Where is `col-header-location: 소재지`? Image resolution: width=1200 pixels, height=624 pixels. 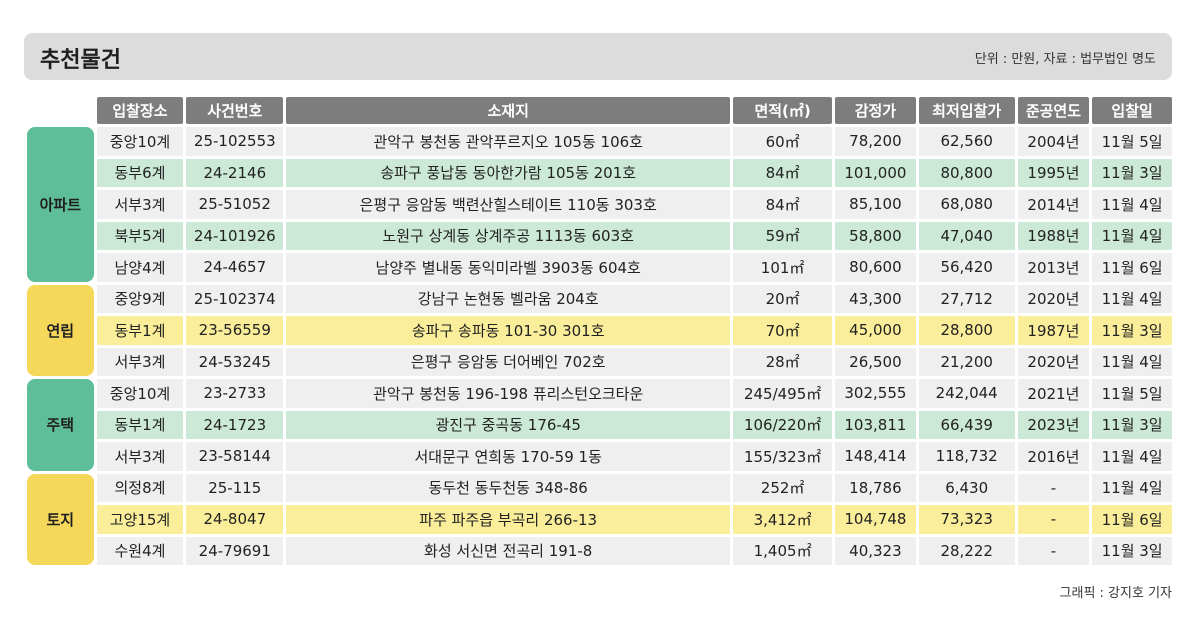 col-header-location: 소재지 is located at coordinates (508, 110).